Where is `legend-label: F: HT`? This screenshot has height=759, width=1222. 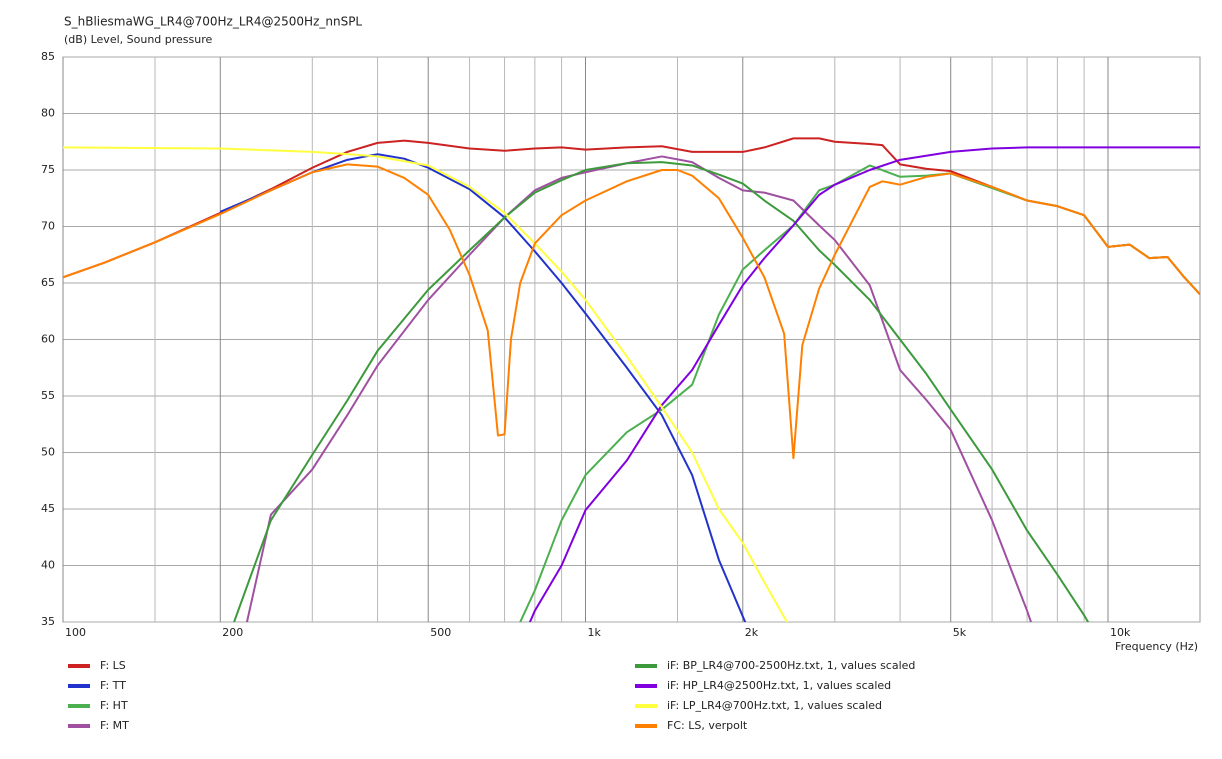 legend-label: F: HT is located at coordinates (114, 705).